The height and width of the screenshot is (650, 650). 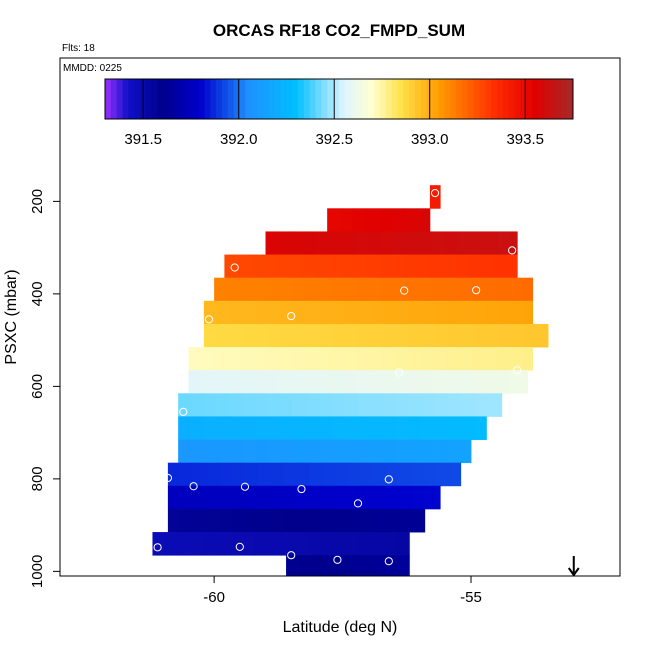 I want to click on x-tick-label: -55, so click(x=471, y=597).